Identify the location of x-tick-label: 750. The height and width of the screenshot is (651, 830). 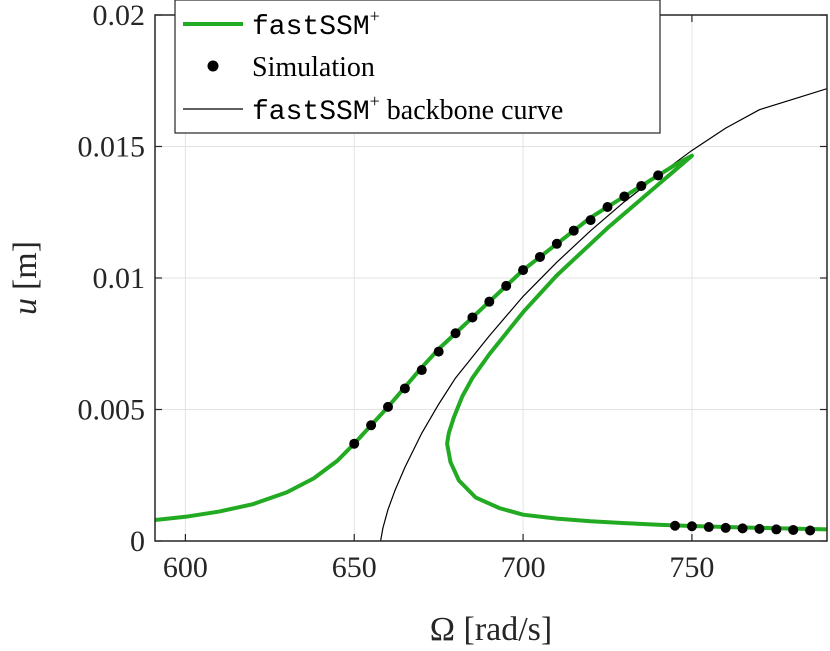
(691, 567).